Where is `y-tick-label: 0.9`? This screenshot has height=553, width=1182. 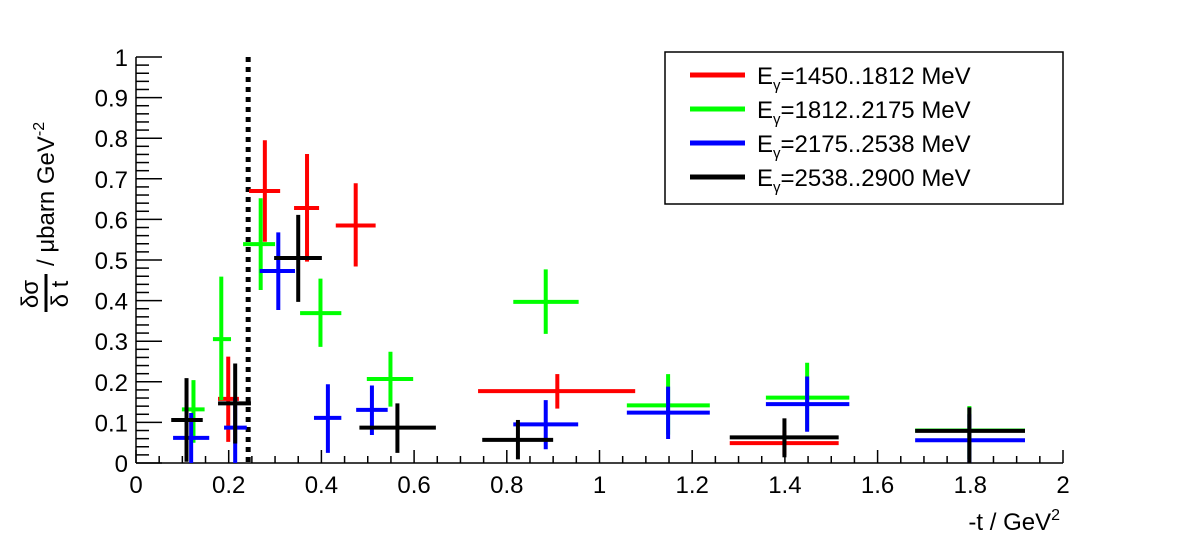
y-tick-label: 0.9 is located at coordinates (111, 99).